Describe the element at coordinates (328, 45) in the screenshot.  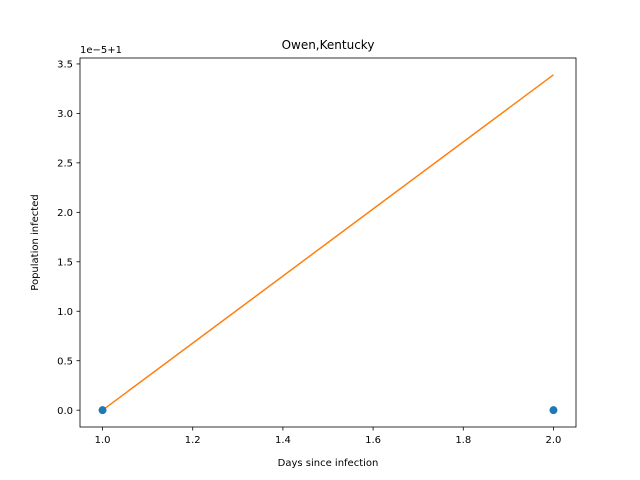
I see `chart-title: Owen,Kentucky` at that location.